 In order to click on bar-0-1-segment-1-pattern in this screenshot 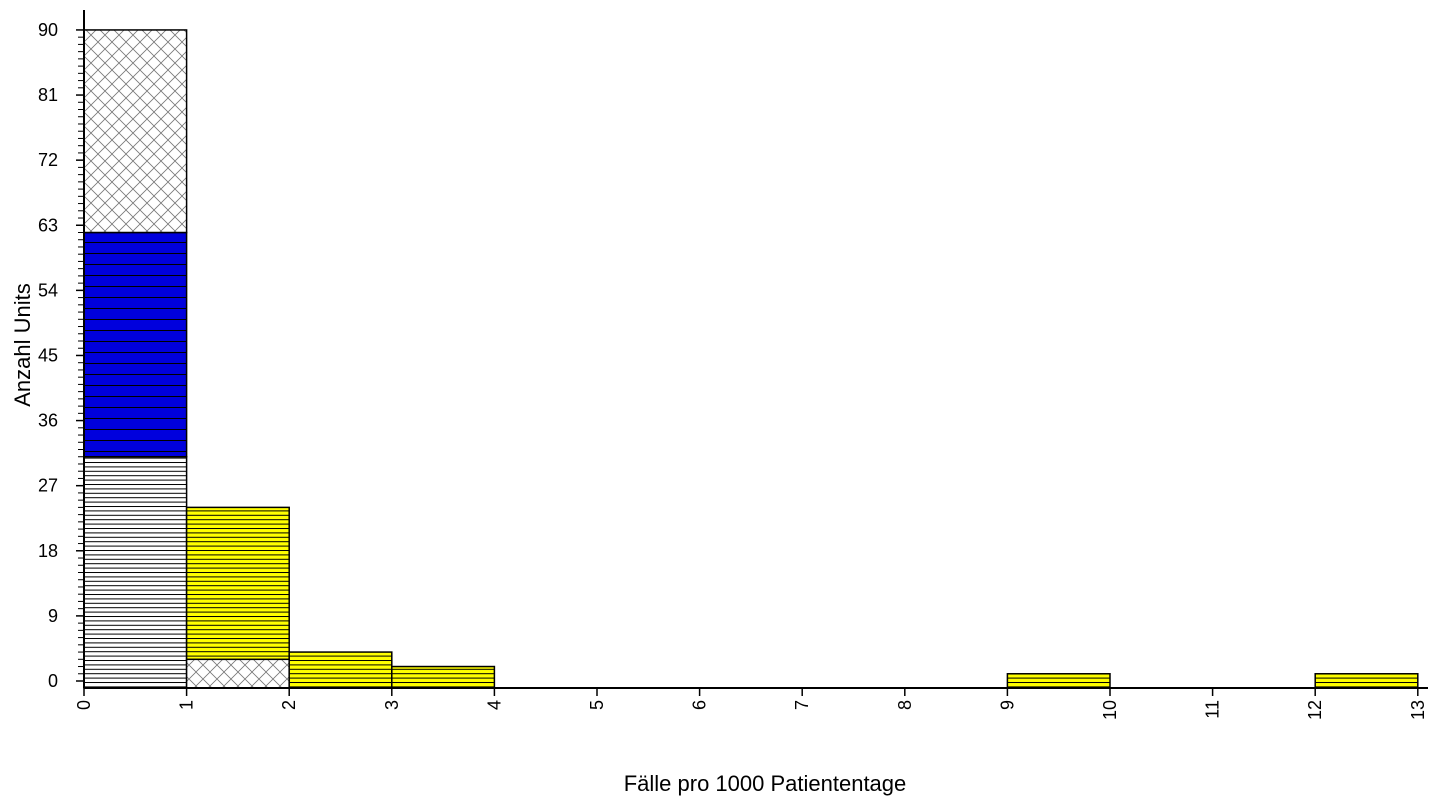, I will do `click(135, 344)`.